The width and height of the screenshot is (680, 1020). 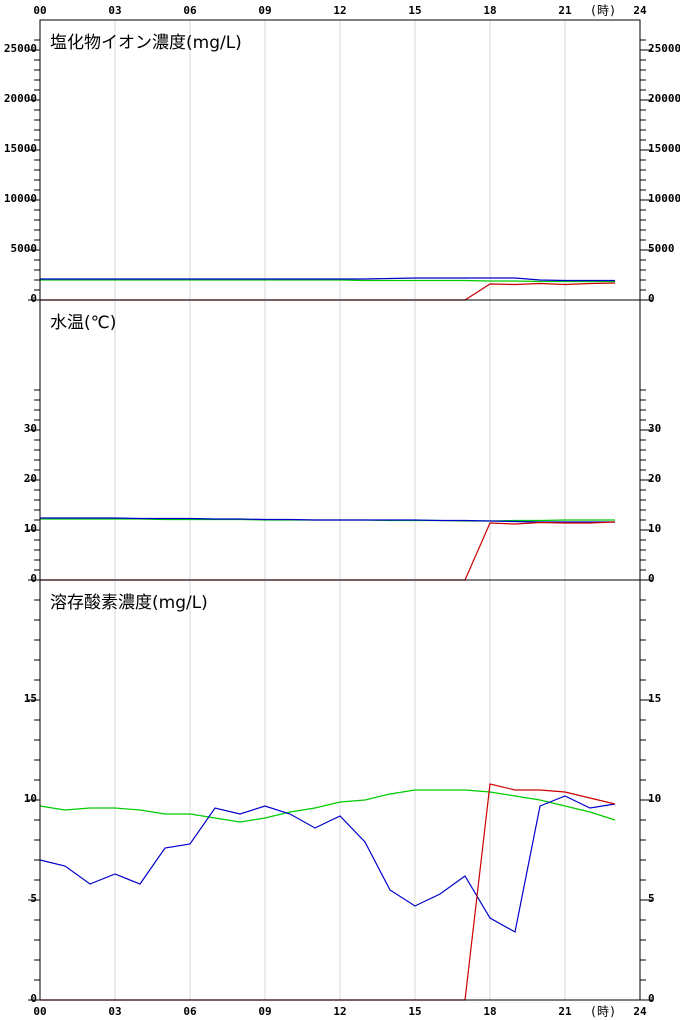 I want to click on chart-title: 水温(℃), so click(x=83, y=323).